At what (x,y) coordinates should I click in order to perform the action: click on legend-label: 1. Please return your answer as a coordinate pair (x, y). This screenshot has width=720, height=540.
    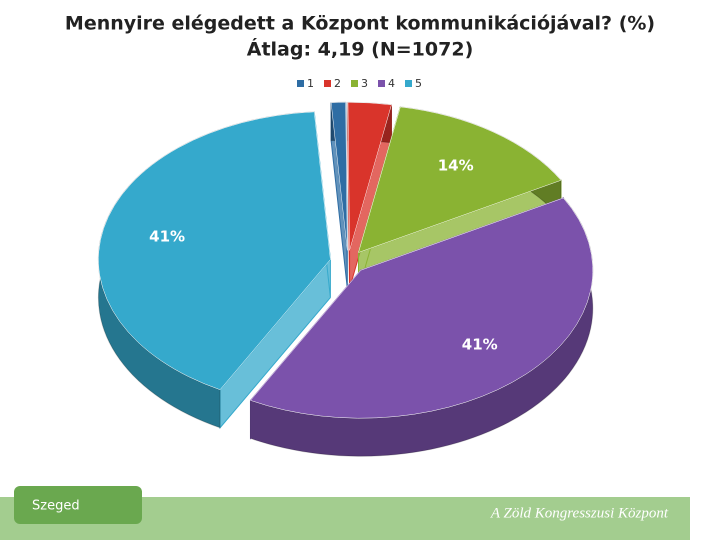
    Looking at the image, I should click on (310, 83).